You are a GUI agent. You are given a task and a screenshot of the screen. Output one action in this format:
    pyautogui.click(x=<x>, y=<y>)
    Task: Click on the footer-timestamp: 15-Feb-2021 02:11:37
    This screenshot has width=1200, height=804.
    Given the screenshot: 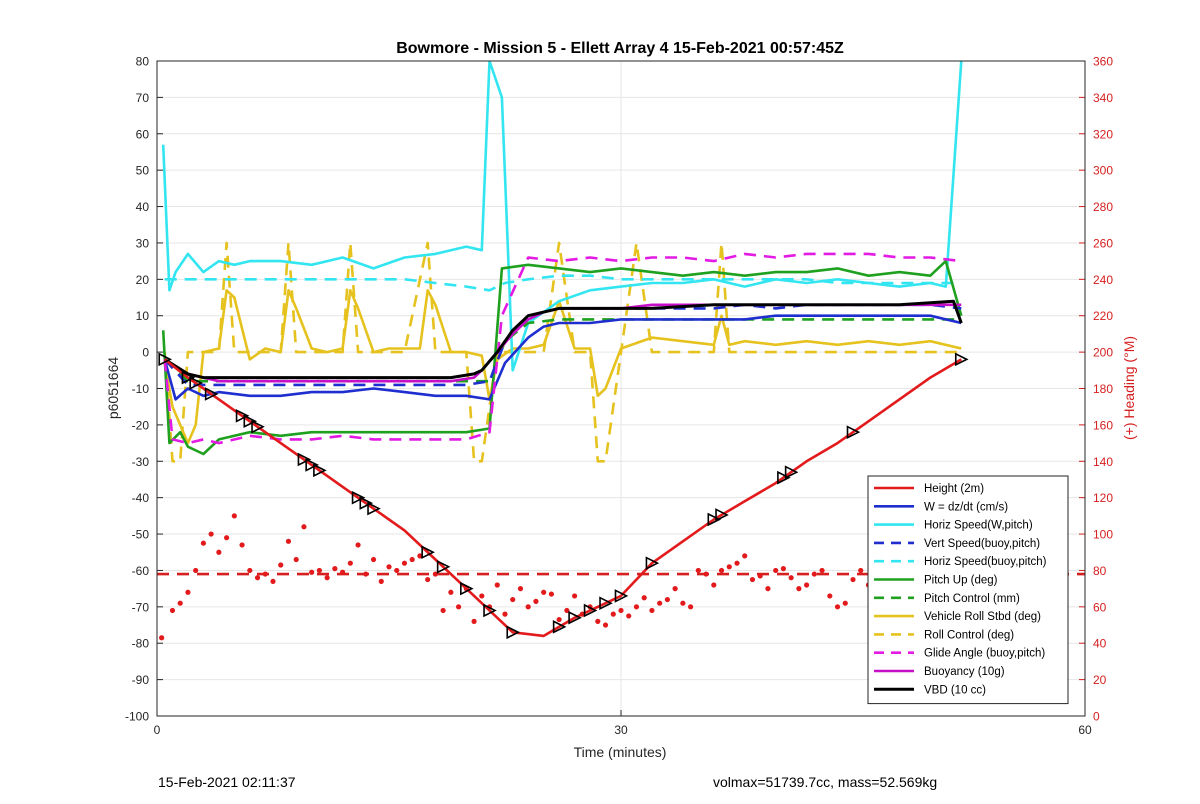 What is the action you would take?
    pyautogui.click(x=227, y=782)
    